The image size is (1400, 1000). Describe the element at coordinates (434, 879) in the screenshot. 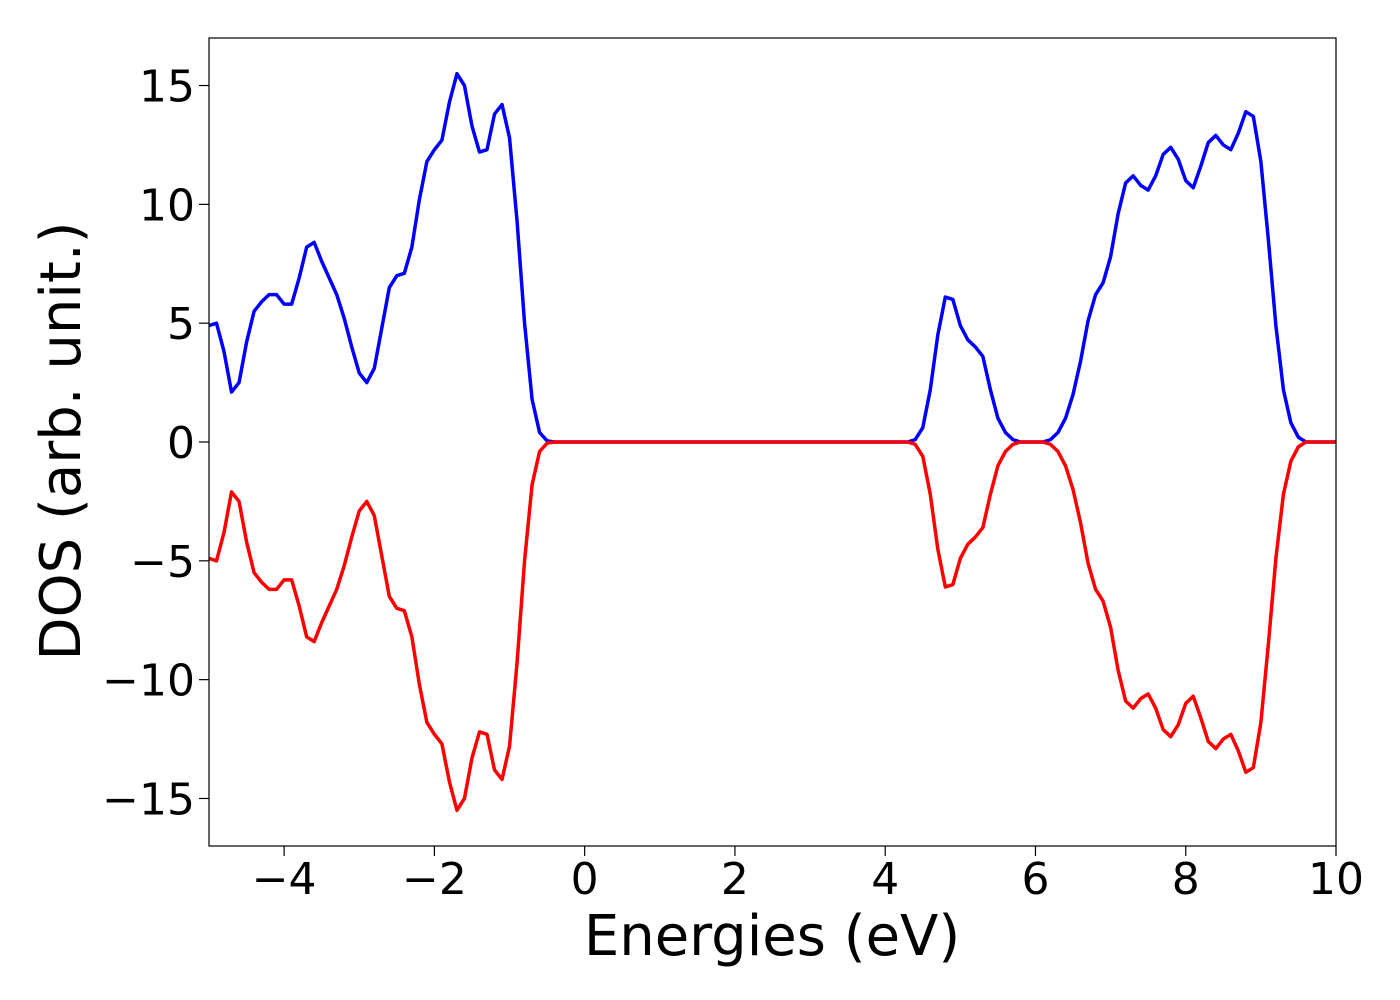

I see `x-tick-label: −2` at that location.